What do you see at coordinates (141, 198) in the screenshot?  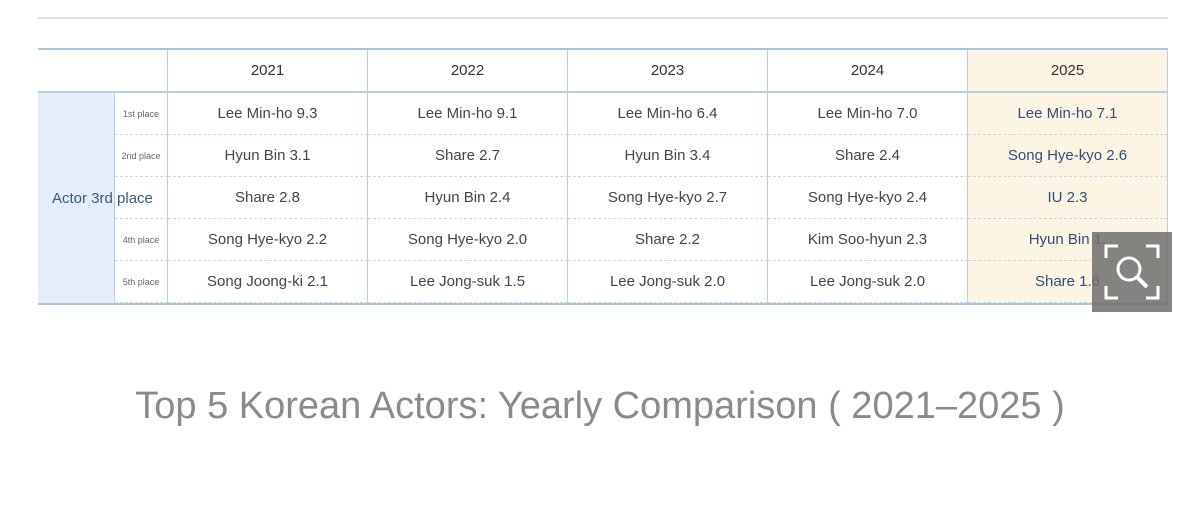 I see `rank-label` at bounding box center [141, 198].